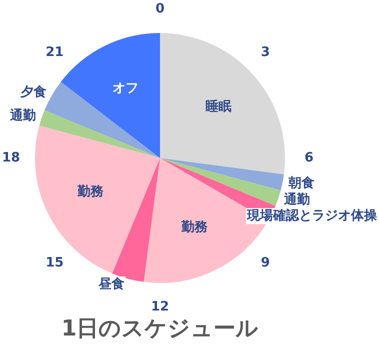 This screenshot has height=347, width=379. Describe the element at coordinates (160, 8) in the screenshot. I see `text: 0` at that location.